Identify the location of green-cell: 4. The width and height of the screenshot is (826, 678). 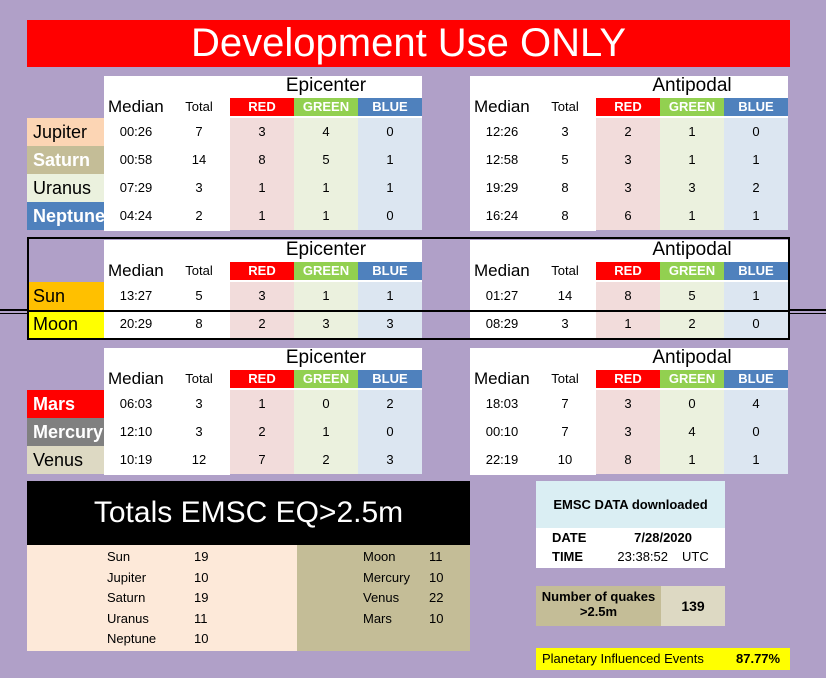
(326, 132).